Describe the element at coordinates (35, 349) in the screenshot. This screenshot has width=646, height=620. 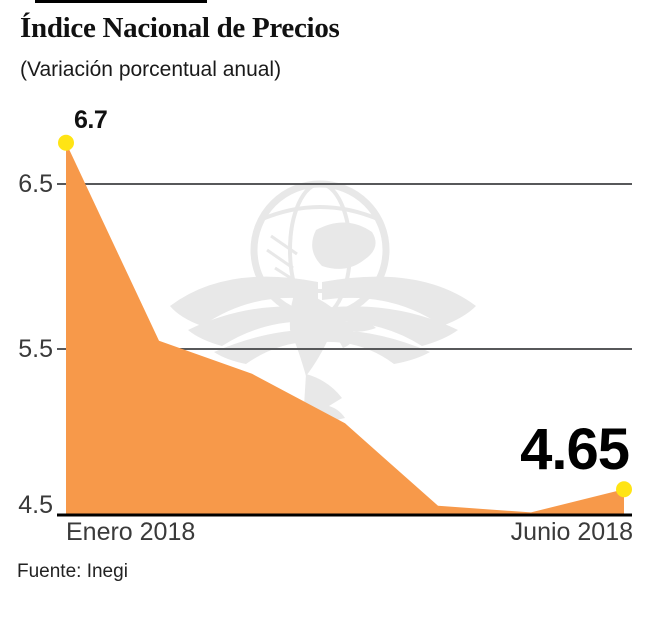
I see `y-axis-tick-5-5: 5.5` at that location.